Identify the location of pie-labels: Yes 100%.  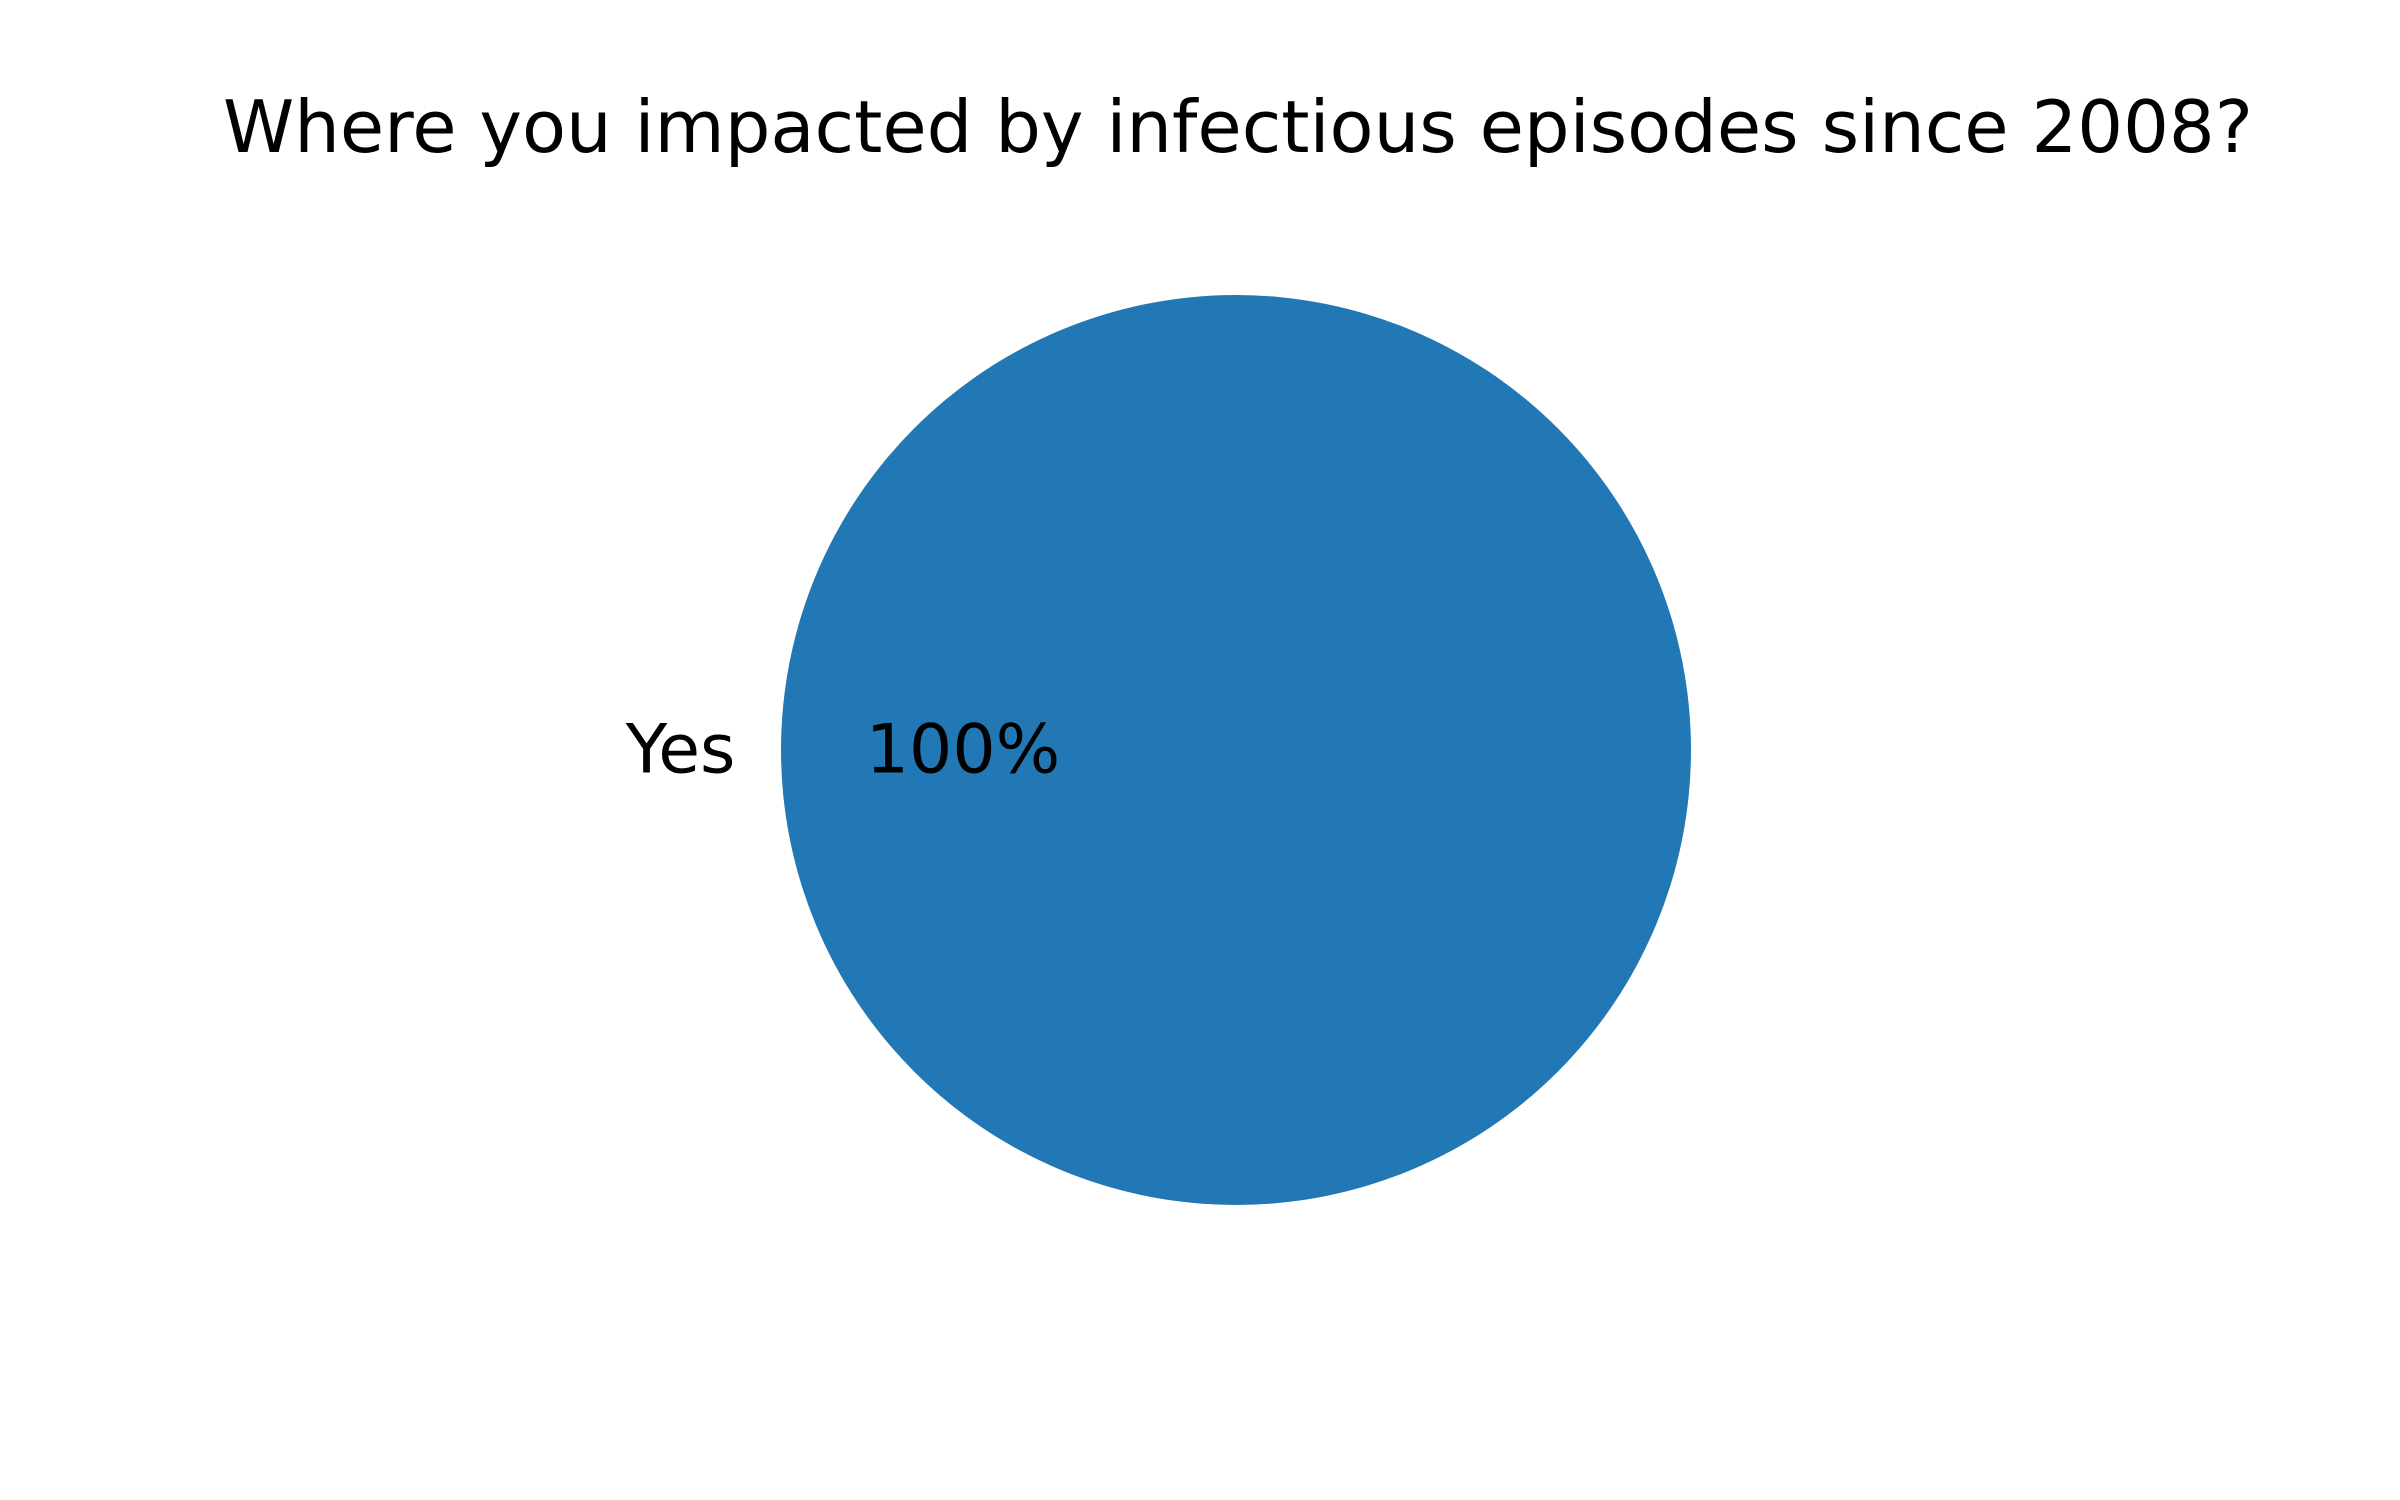
(842, 750).